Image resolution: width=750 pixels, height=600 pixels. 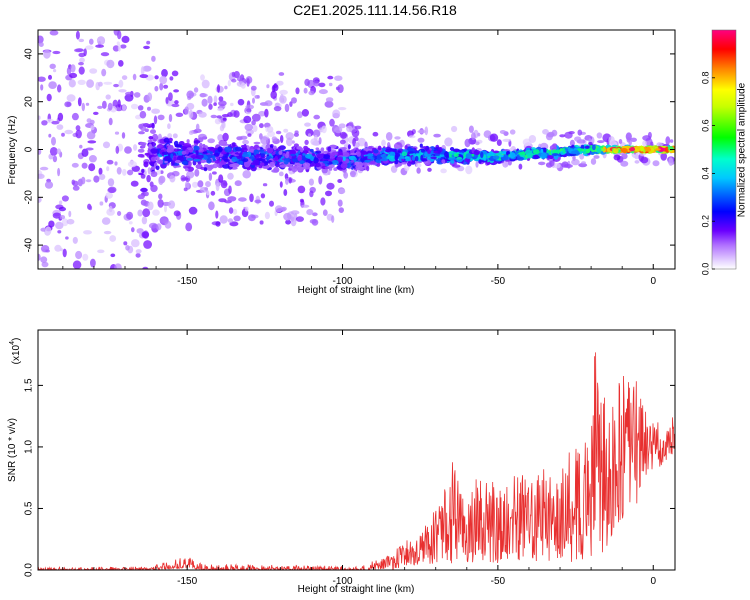 I want to click on snr-y-multiplier: (x104), so click(x=15, y=351).